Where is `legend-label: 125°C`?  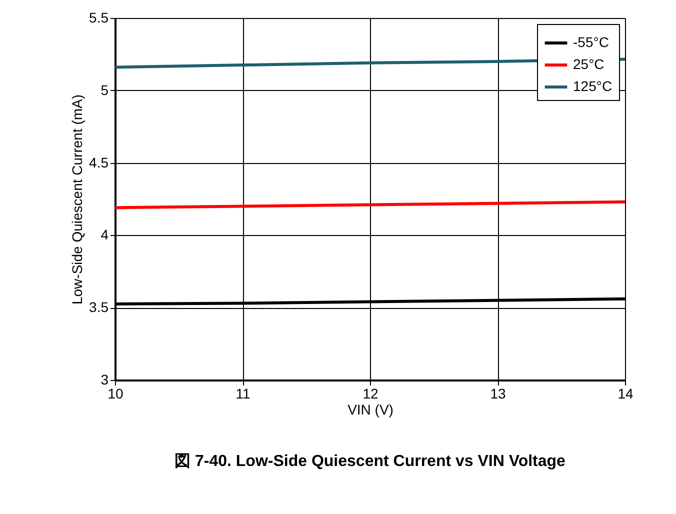
legend-label: 125°C is located at coordinates (592, 86).